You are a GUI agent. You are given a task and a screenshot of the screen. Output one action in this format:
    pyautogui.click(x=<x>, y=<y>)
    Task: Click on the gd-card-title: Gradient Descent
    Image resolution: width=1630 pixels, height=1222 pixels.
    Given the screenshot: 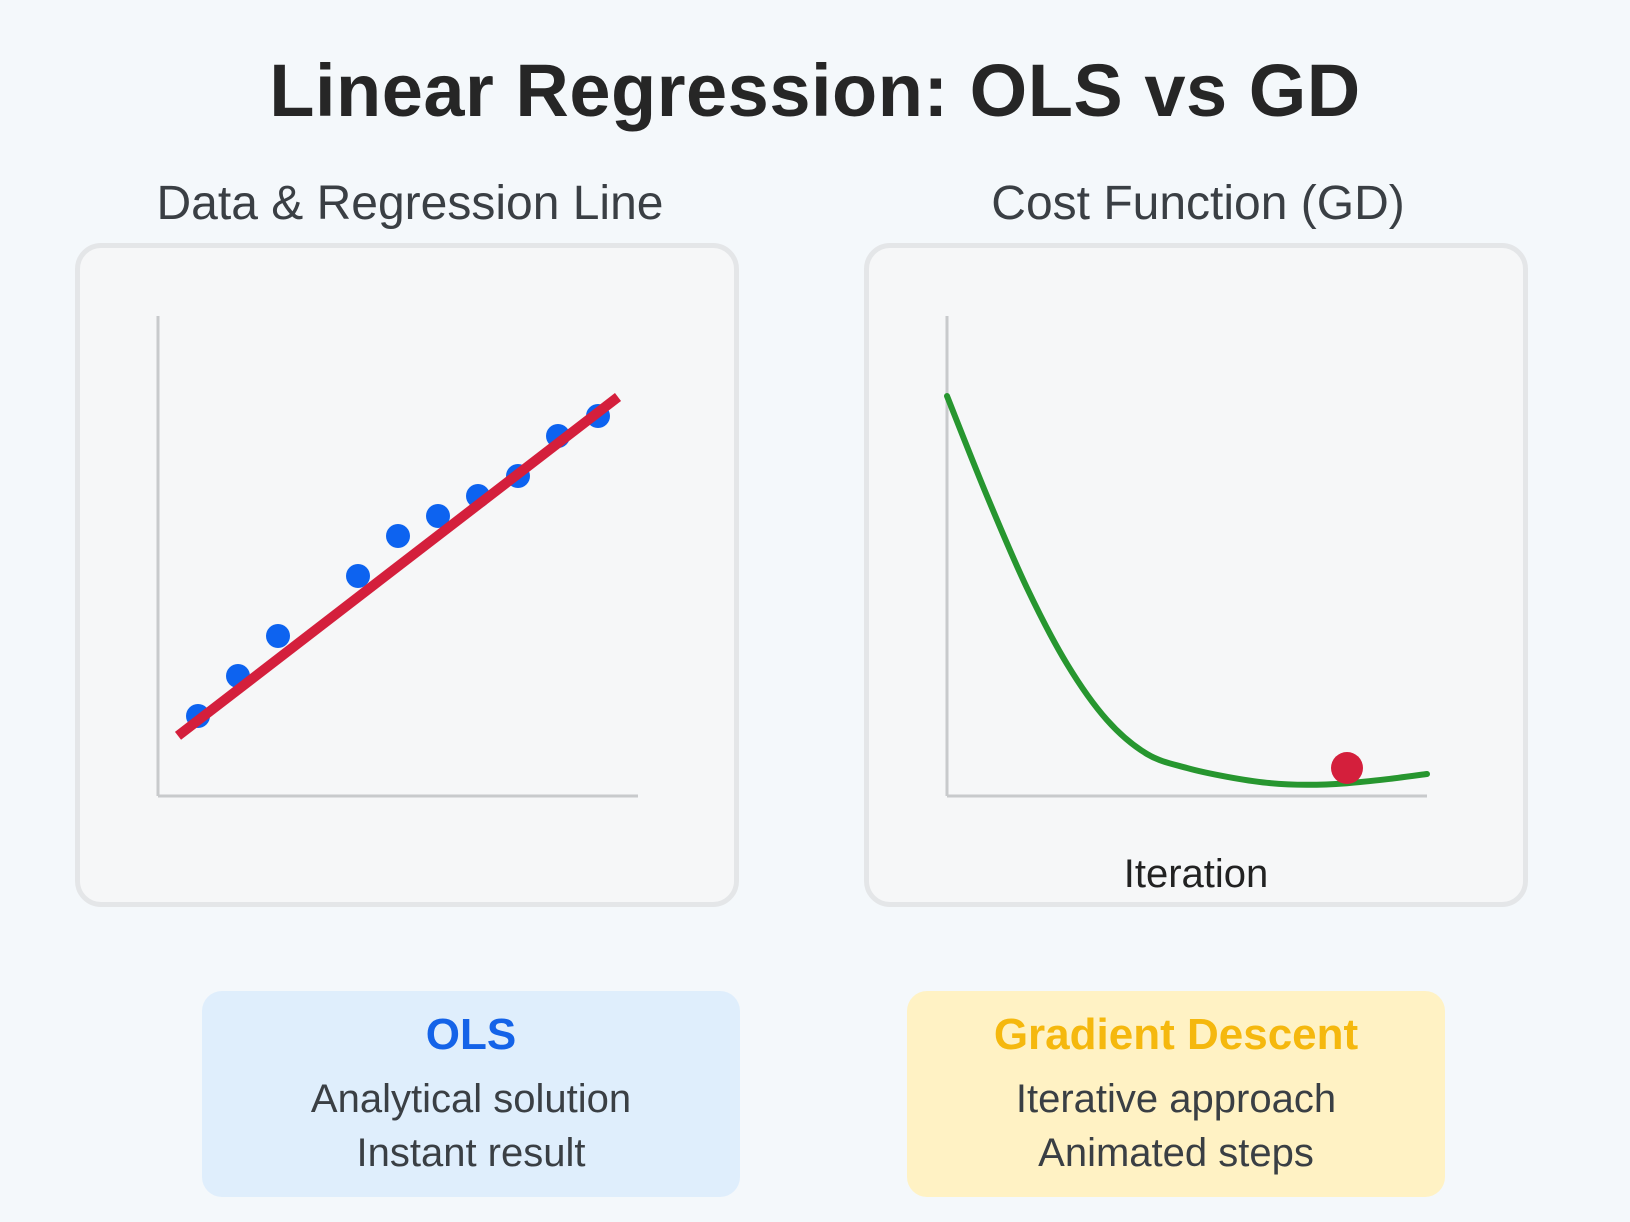 What is the action you would take?
    pyautogui.click(x=1176, y=1034)
    